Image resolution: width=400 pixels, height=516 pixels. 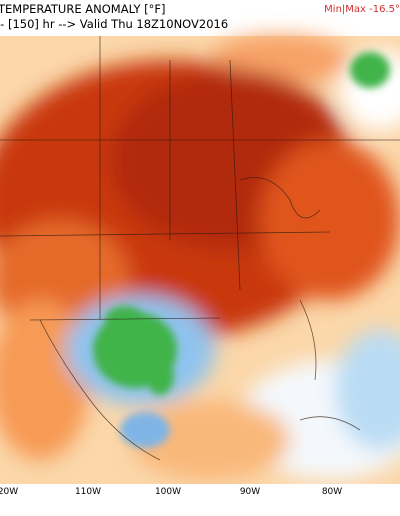 I want to click on longitude-label: 80W, so click(x=332, y=492).